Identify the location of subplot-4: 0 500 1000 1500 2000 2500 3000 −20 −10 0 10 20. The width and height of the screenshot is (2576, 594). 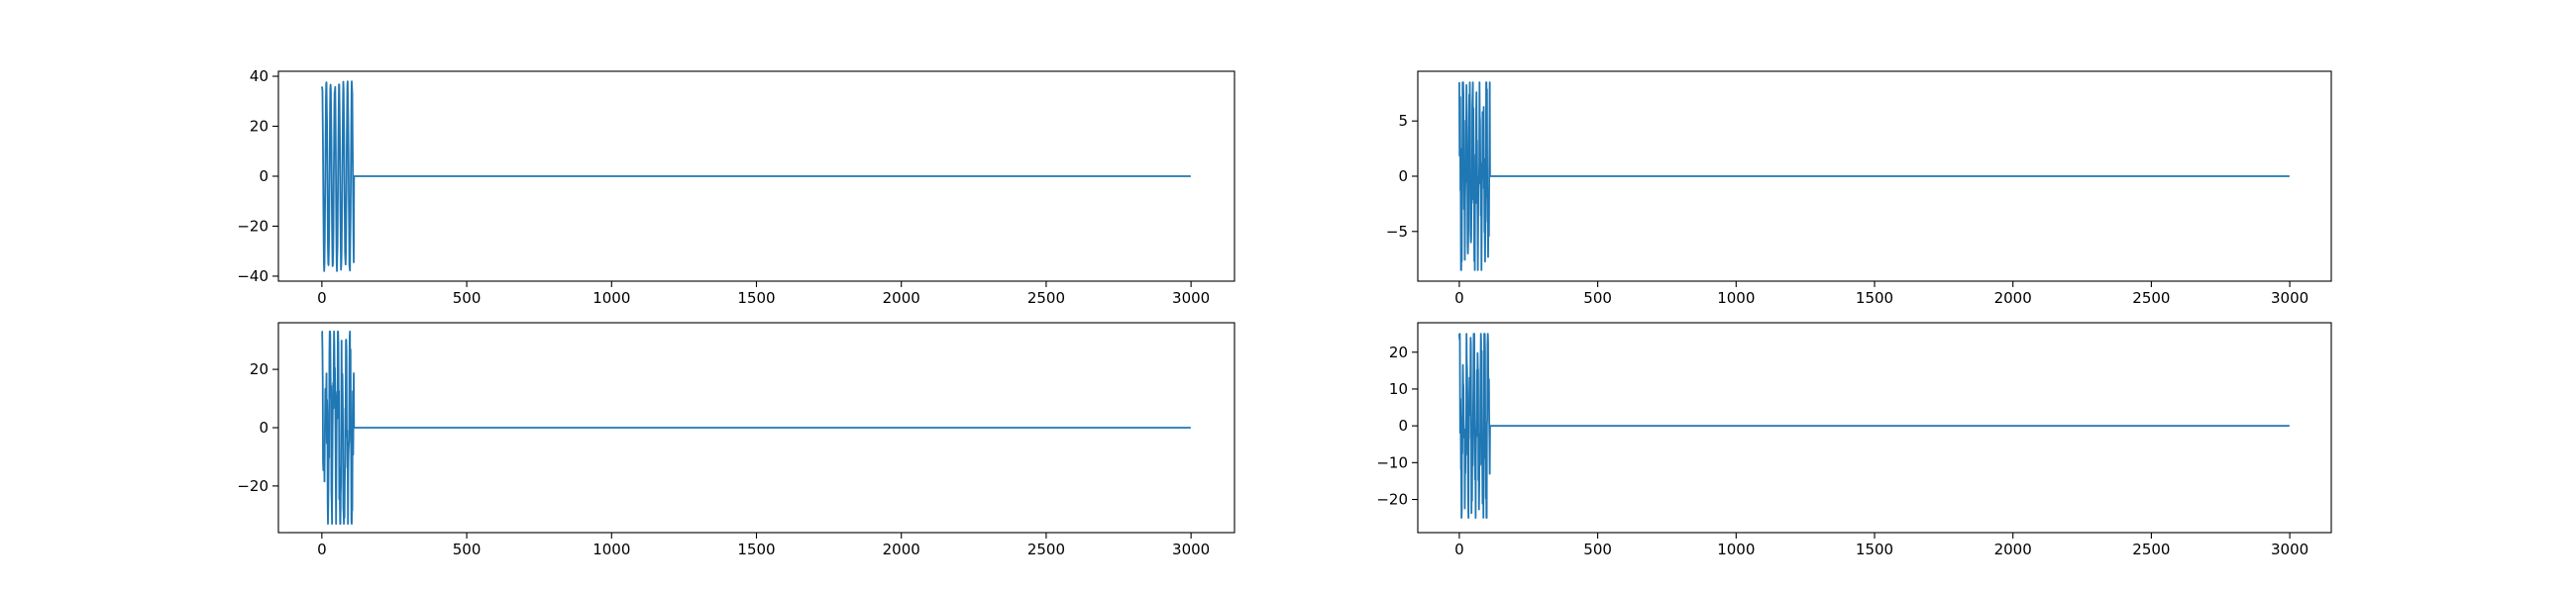
(1854, 440).